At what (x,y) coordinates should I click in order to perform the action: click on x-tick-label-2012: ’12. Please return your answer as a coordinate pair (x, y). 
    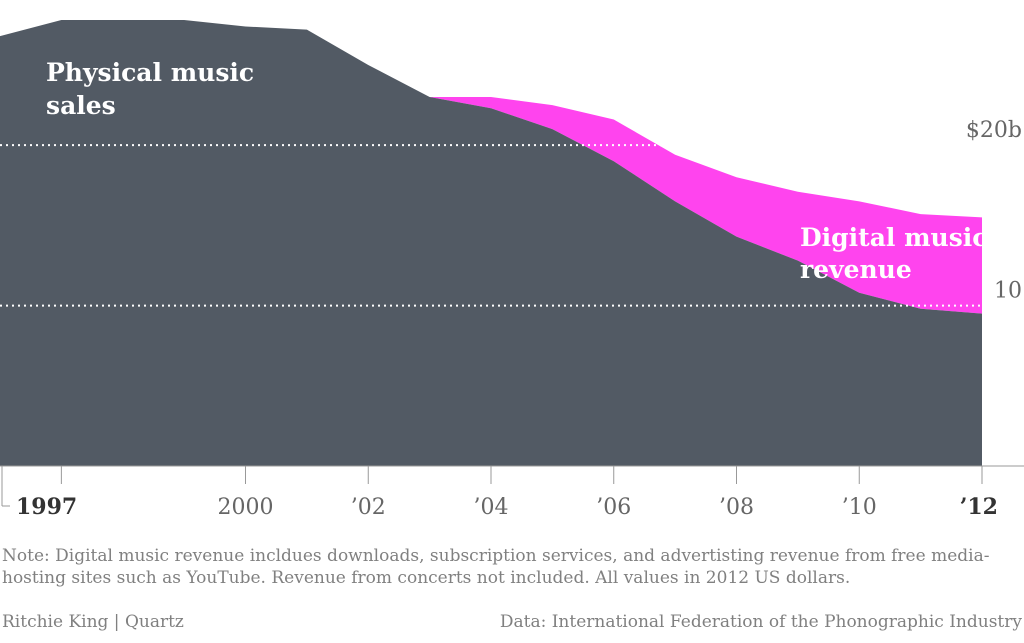
    Looking at the image, I should click on (979, 507).